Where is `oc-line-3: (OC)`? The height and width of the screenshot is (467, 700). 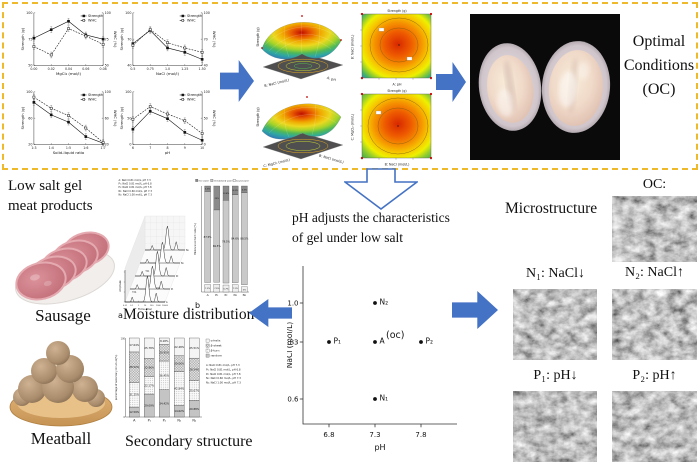
oc-line-3: (OC) is located at coordinates (659, 89).